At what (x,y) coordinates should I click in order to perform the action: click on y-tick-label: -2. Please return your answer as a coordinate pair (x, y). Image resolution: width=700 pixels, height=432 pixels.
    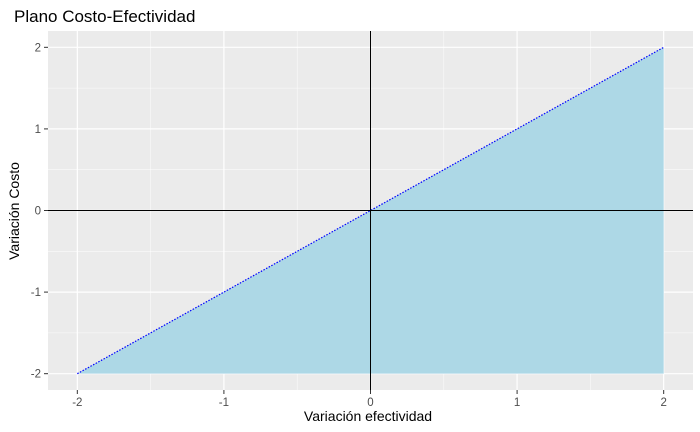
    Looking at the image, I should click on (36, 375).